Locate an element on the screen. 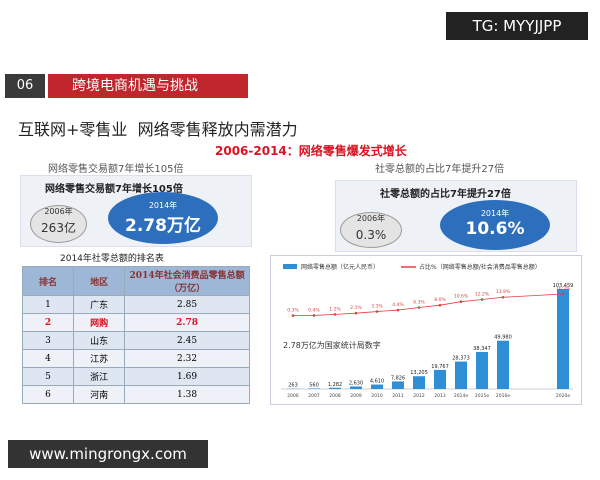 The height and width of the screenshot is (480, 600). bubble-value: 2.78万亿 is located at coordinates (163, 226).